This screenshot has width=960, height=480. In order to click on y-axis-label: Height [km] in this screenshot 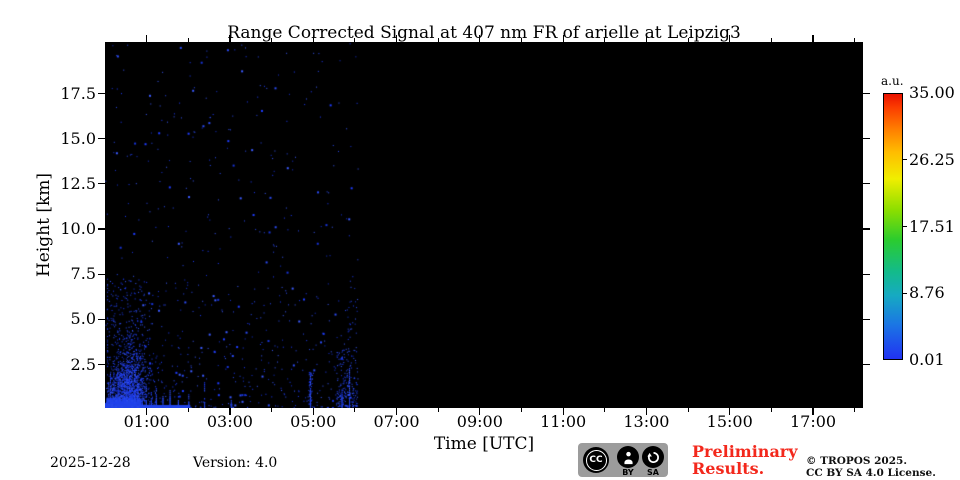, I will do `click(44, 225)`.